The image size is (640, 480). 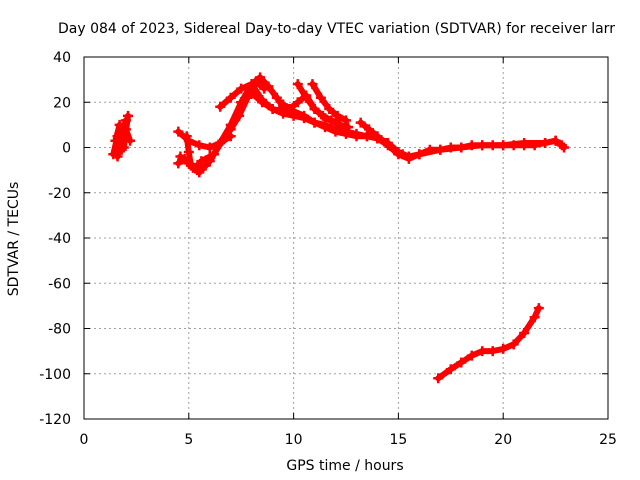 I want to click on y-tick-label: -100, so click(x=55, y=375).